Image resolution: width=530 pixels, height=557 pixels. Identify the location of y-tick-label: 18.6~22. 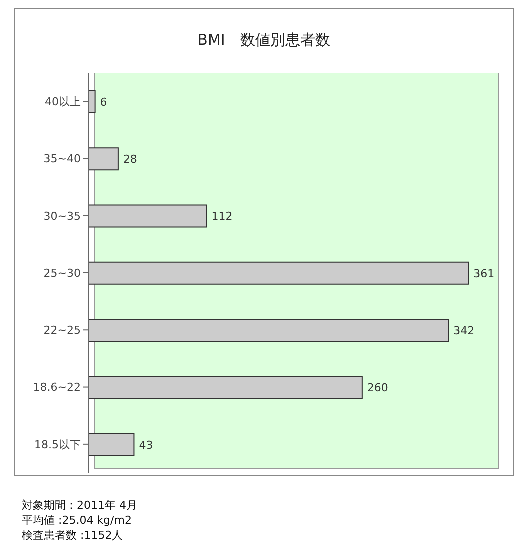
(57, 387).